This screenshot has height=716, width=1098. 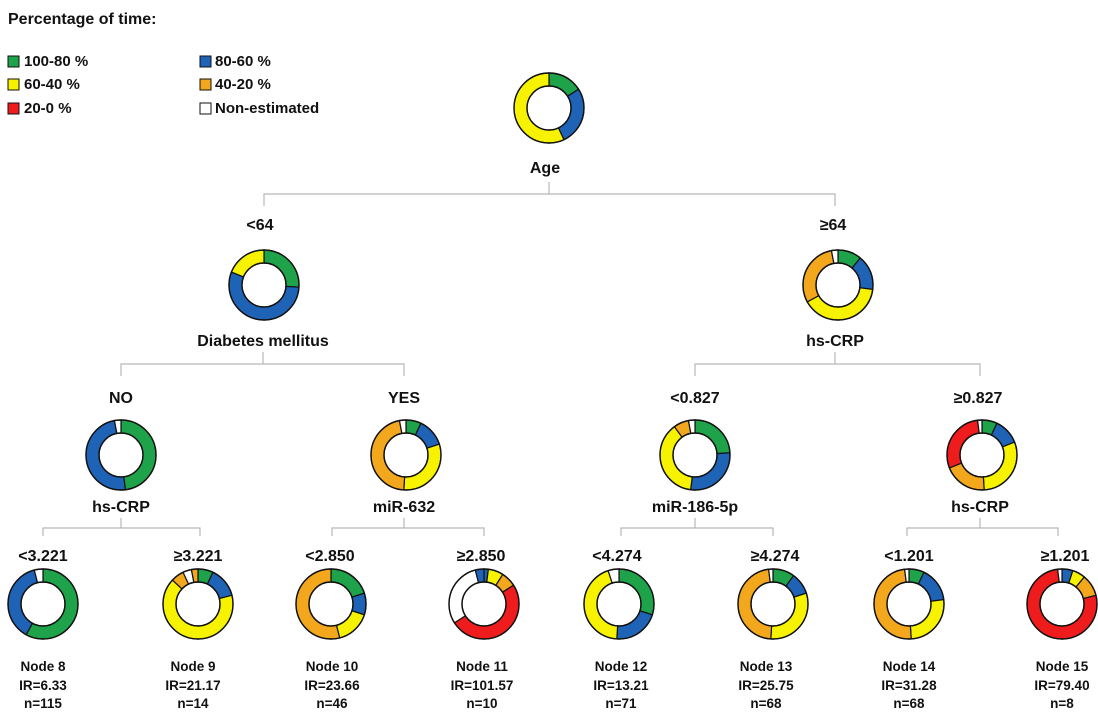 I want to click on leaf-node-15: ≥1.201 Node 15 IR=79.40 n=8, so click(x=1062, y=629).